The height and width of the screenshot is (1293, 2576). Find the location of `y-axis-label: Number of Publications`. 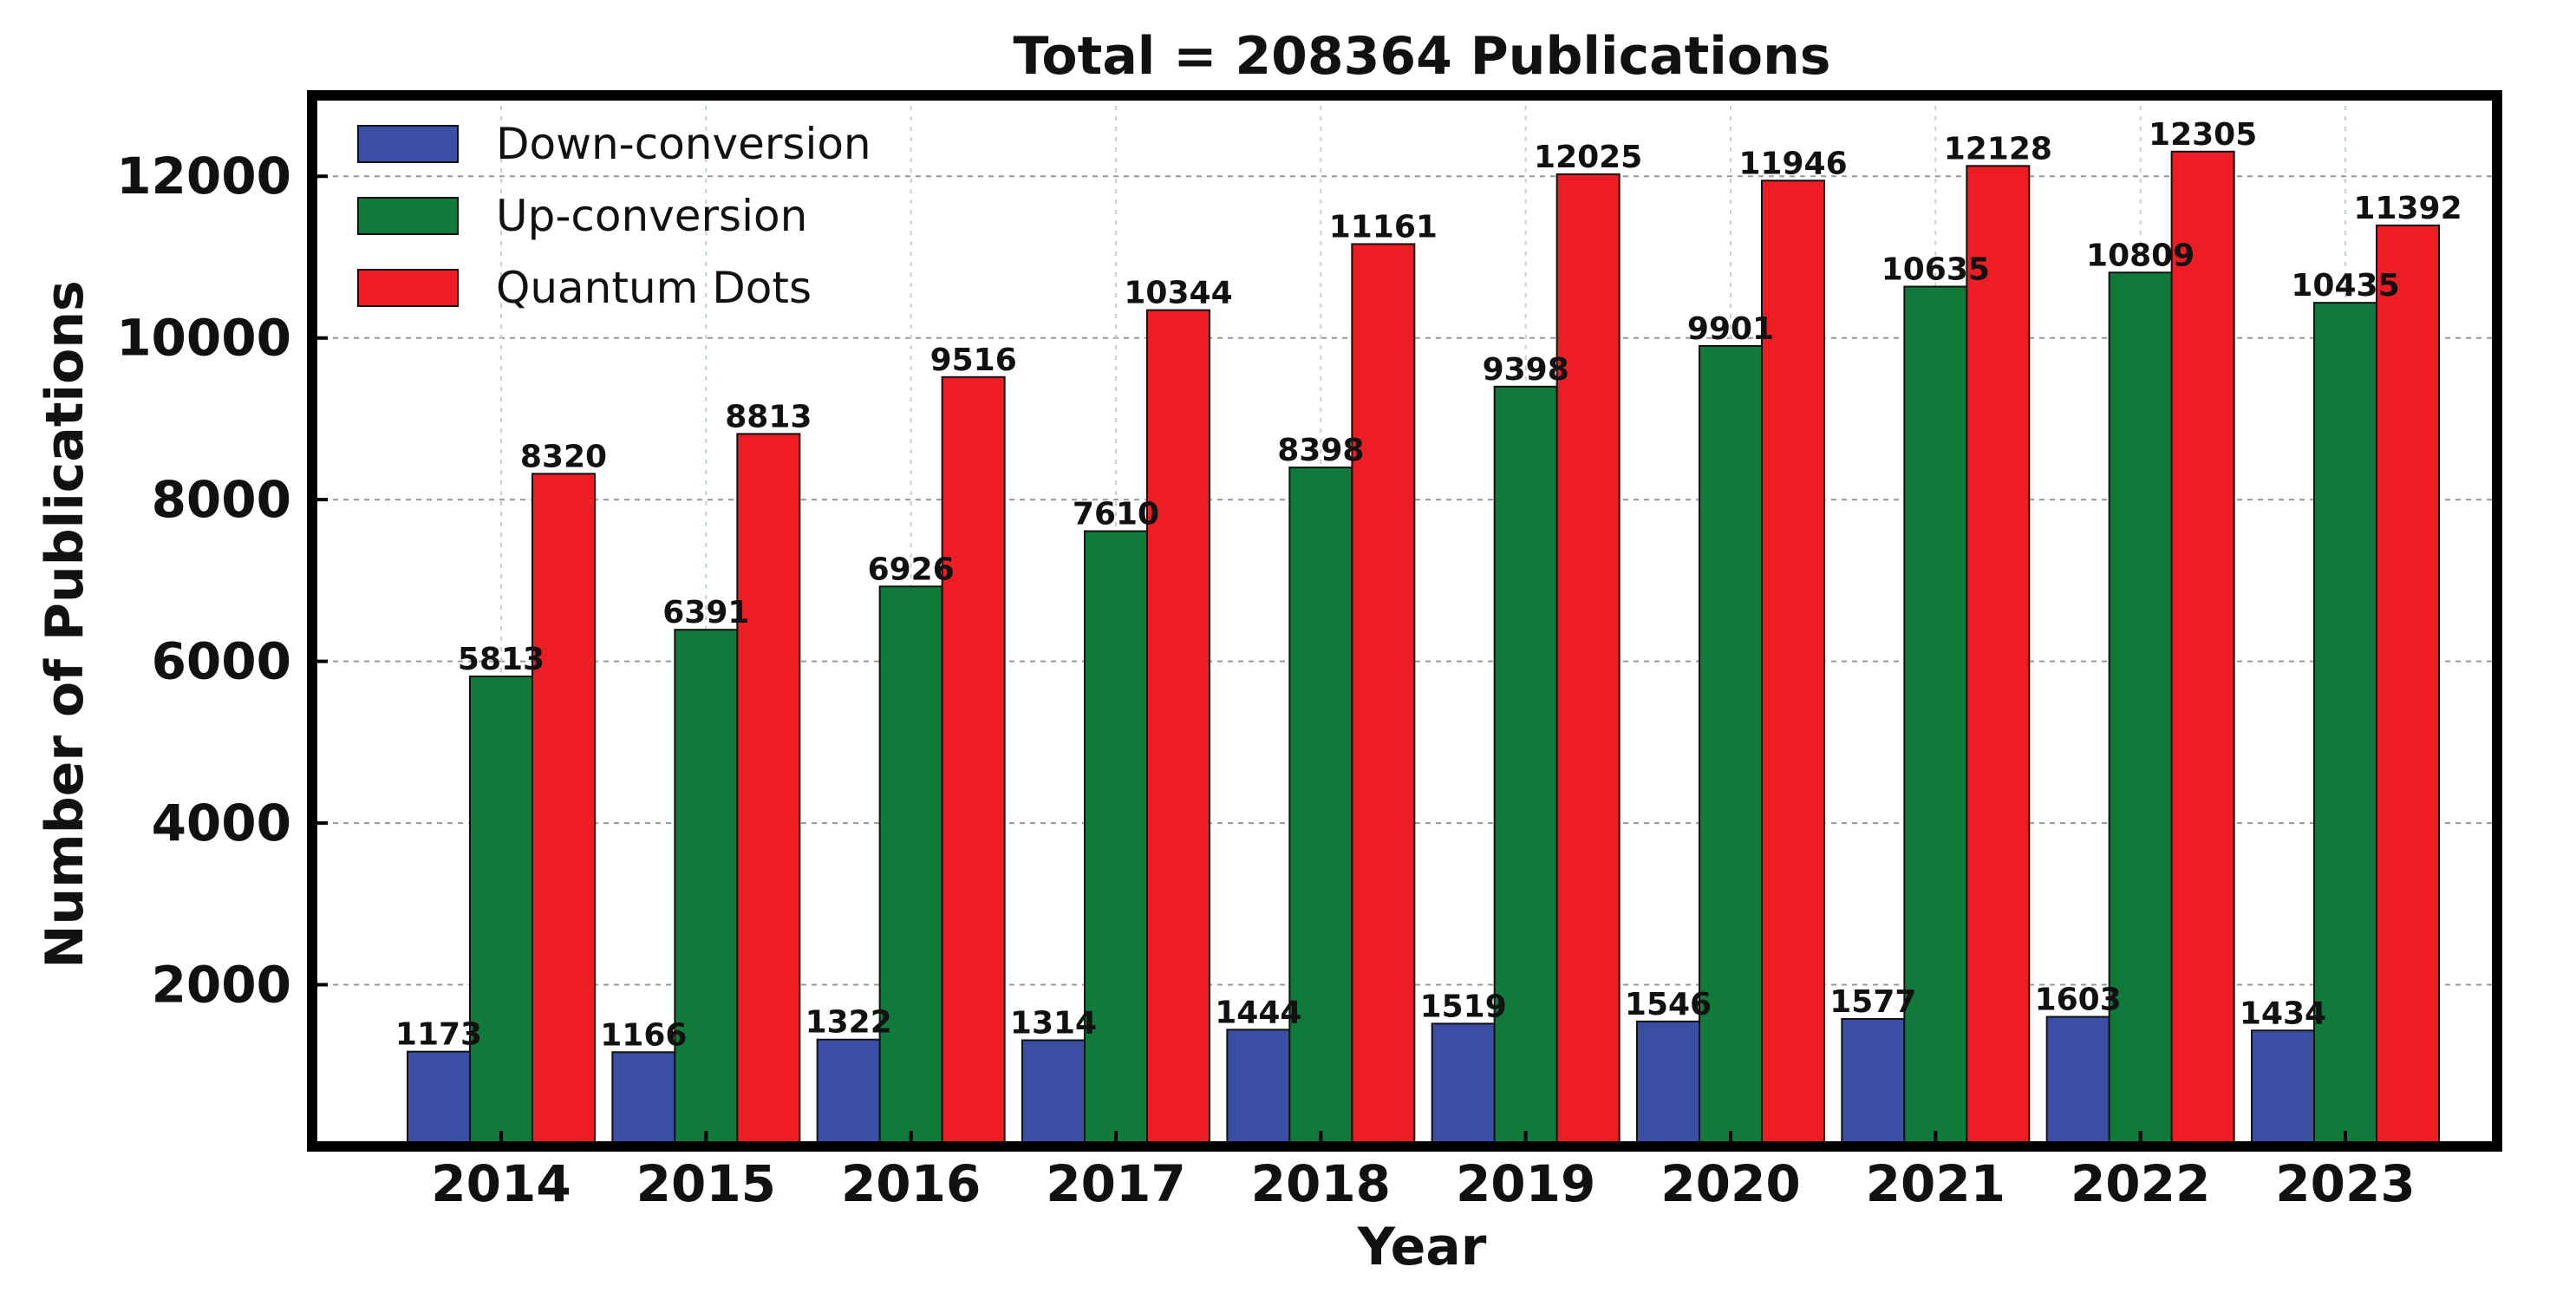

y-axis-label: Number of Publications is located at coordinates (65, 624).